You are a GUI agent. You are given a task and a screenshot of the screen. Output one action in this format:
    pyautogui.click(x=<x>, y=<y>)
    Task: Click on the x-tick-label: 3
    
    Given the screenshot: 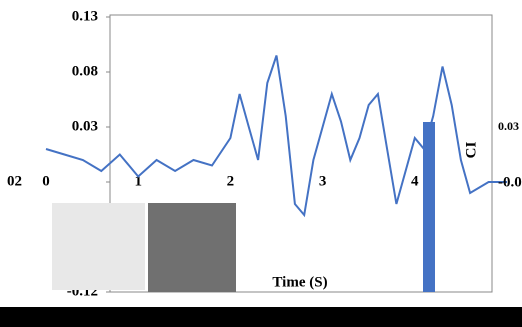 What is the action you would take?
    pyautogui.click(x=323, y=181)
    